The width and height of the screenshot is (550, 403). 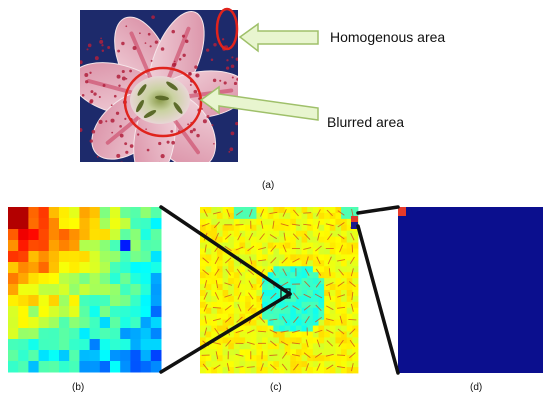 I want to click on detected-region-cell, so click(x=402, y=211).